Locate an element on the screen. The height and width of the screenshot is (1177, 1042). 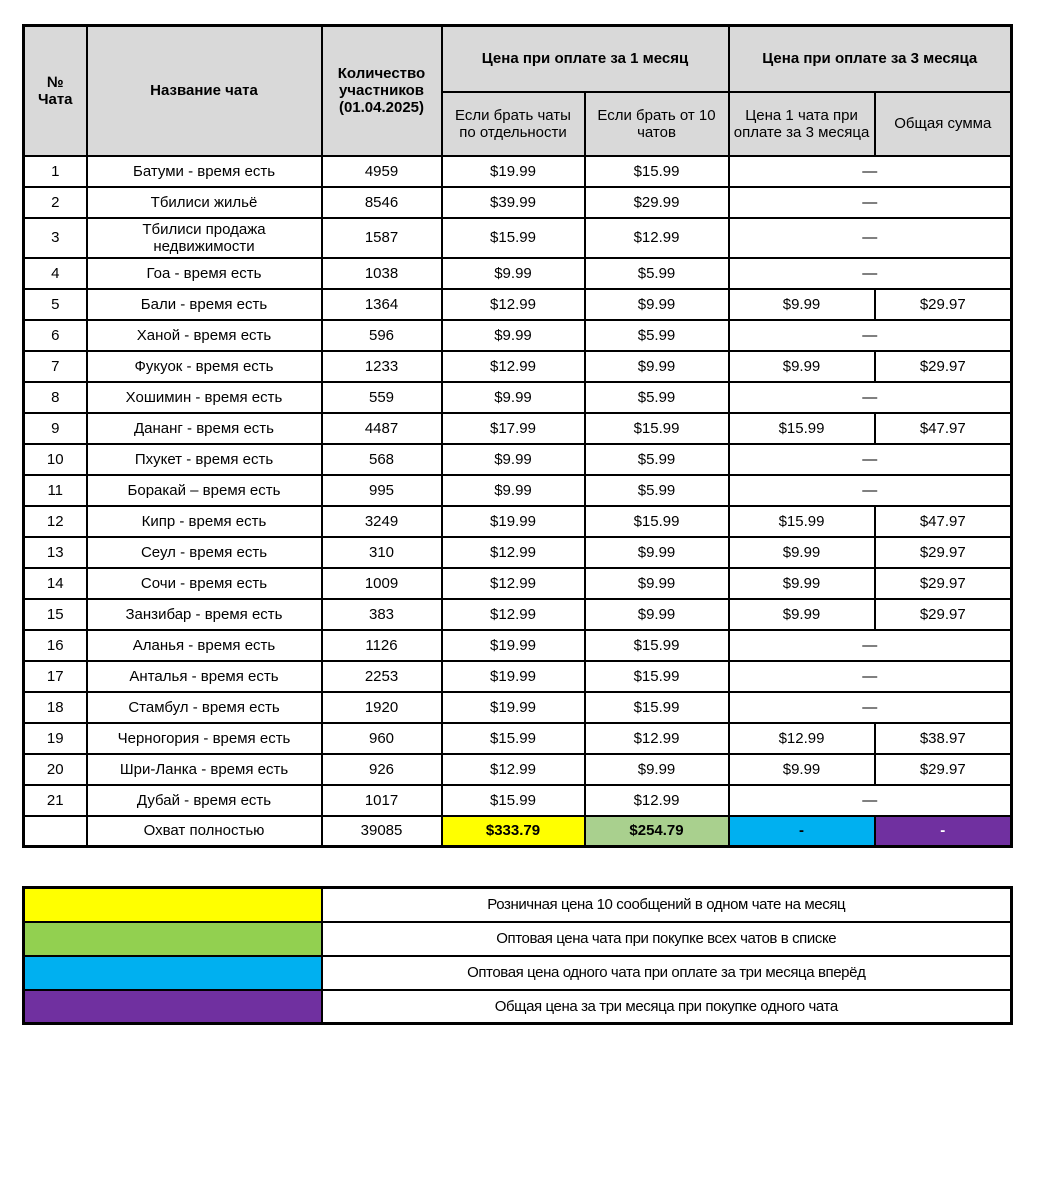
total-3m-chat-cell: - is located at coordinates (801, 831).